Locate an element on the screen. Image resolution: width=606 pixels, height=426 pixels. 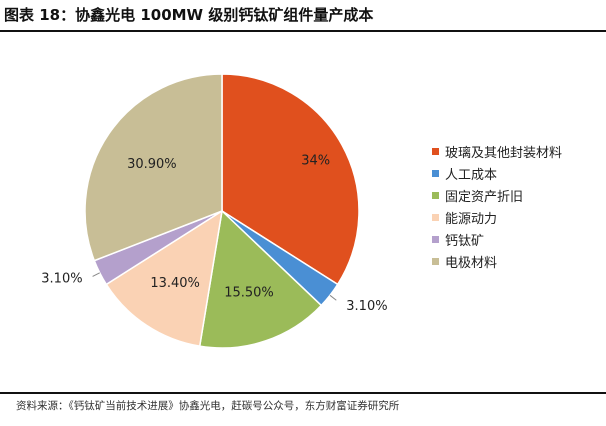
legend-item: 固定资产折旧 is located at coordinates (497, 195).